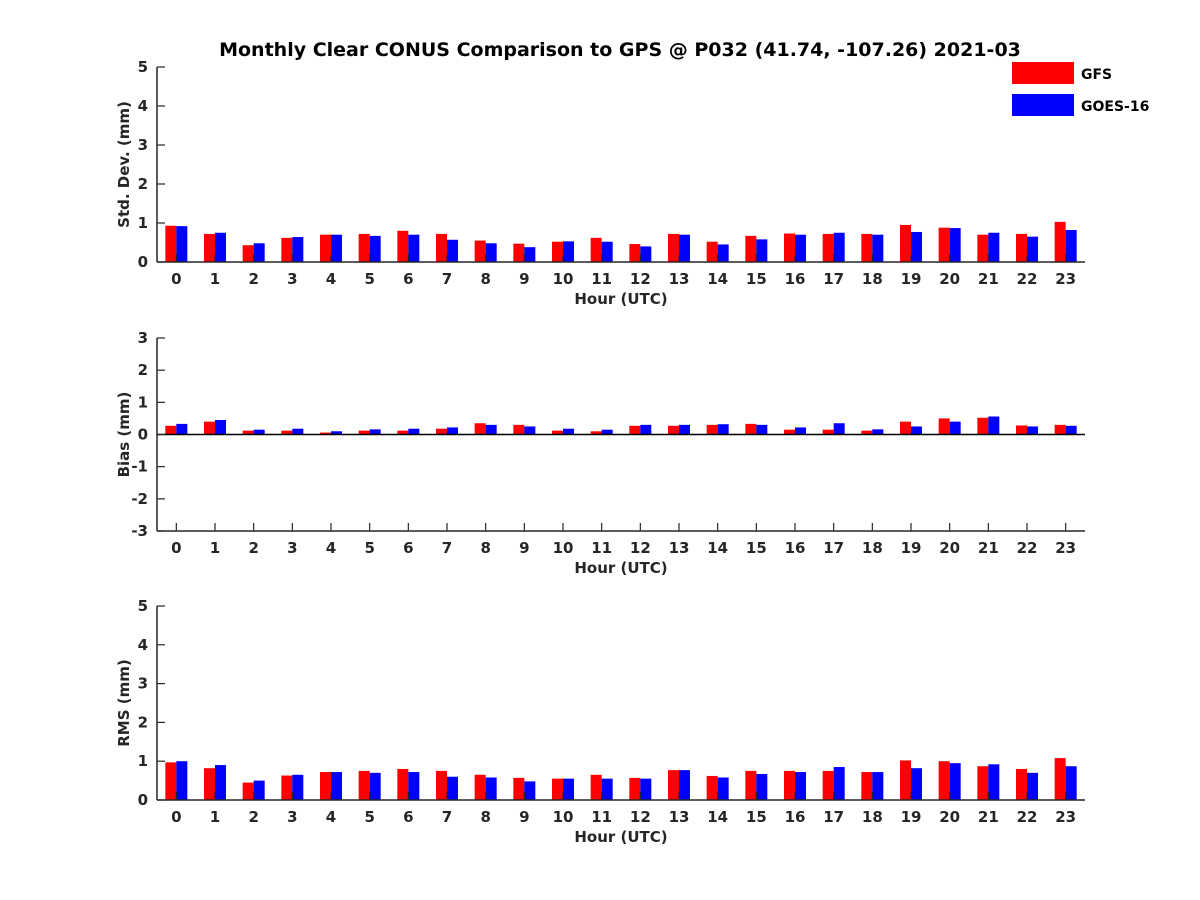 The width and height of the screenshot is (1200, 900). I want to click on bar-std-gfs-h6, so click(403, 246).